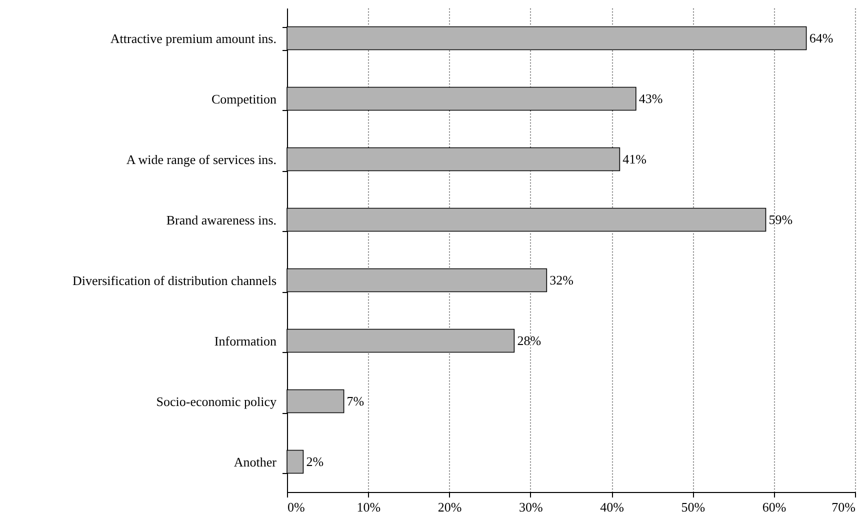 This screenshot has width=862, height=512. Describe the element at coordinates (244, 98) in the screenshot. I see `y-tick-label: Competition` at that location.